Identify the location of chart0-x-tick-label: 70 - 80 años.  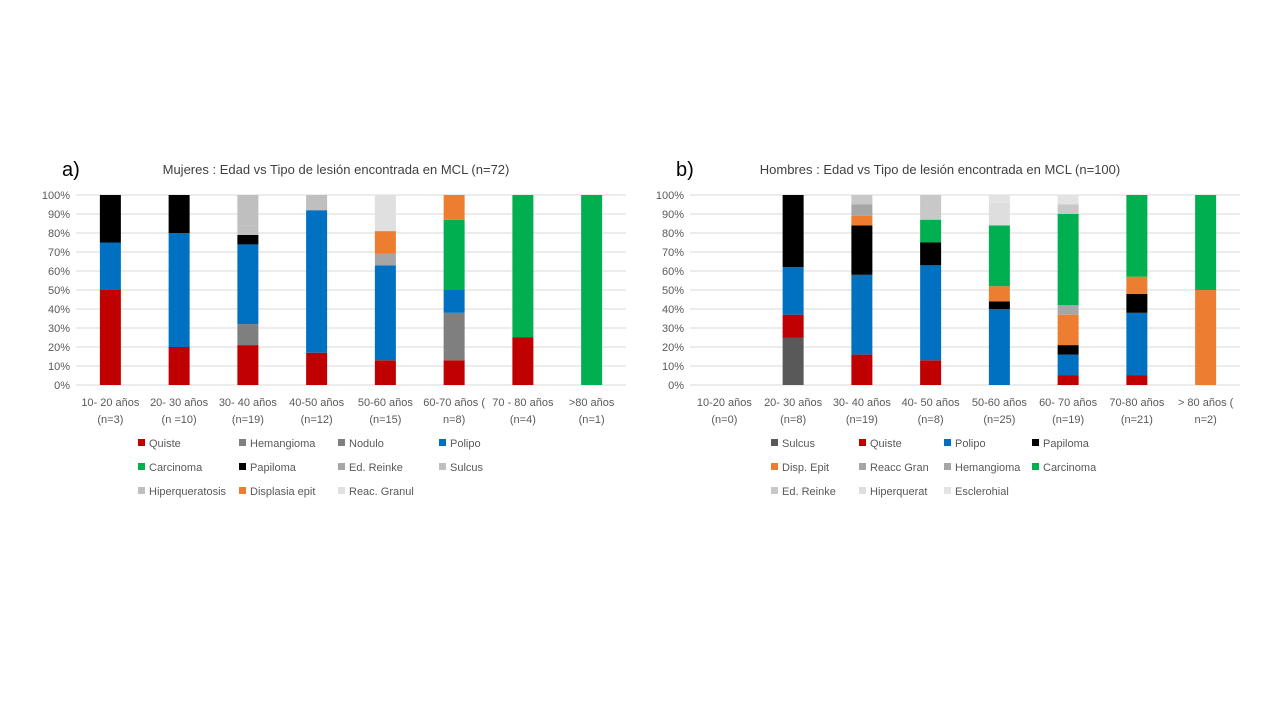
(523, 403).